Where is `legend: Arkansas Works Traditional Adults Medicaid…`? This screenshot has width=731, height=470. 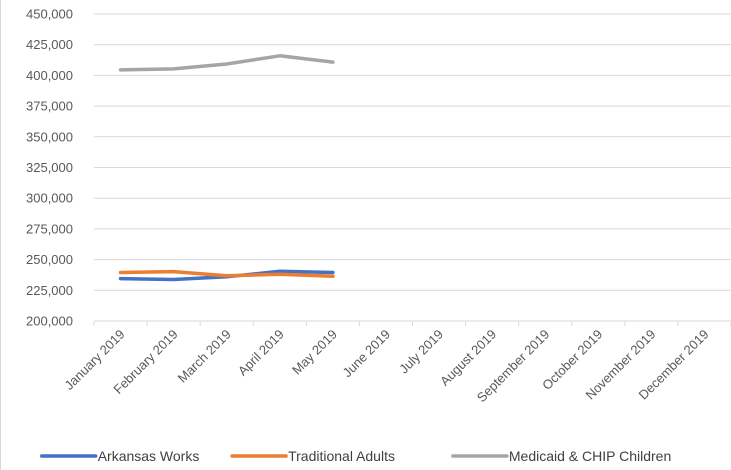
legend: Arkansas Works Traditional Adults Medicaid… is located at coordinates (355, 456).